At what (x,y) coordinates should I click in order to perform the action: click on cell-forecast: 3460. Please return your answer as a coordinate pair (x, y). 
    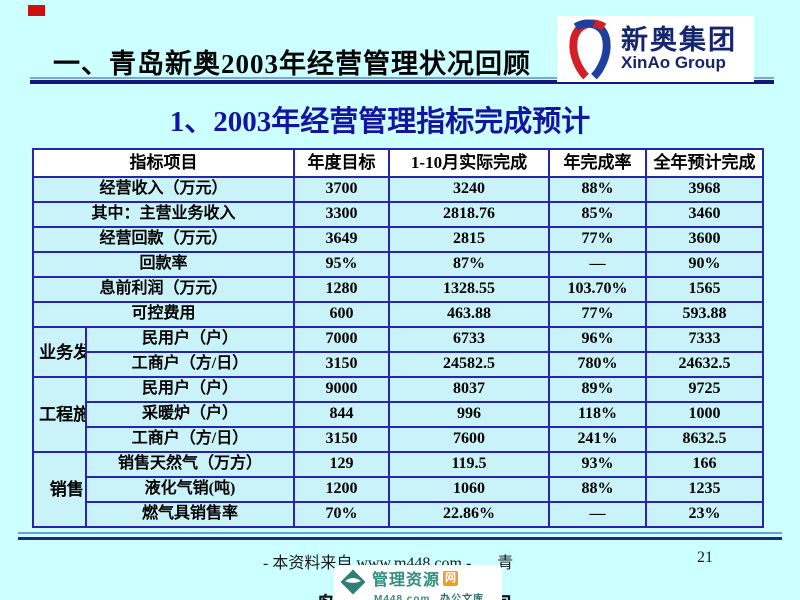
    Looking at the image, I should click on (704, 214).